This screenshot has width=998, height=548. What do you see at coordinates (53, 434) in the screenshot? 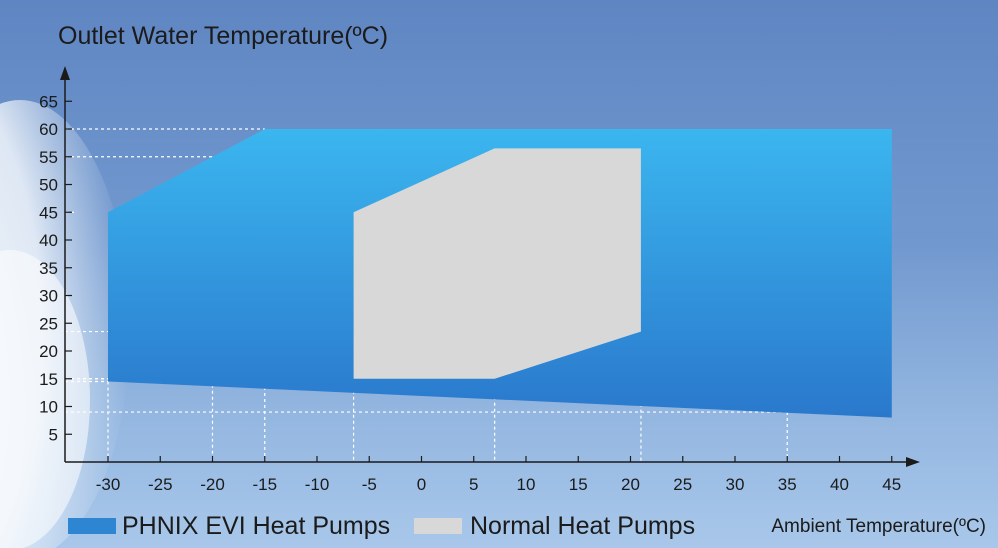
I see `y-tick-label: 5` at bounding box center [53, 434].